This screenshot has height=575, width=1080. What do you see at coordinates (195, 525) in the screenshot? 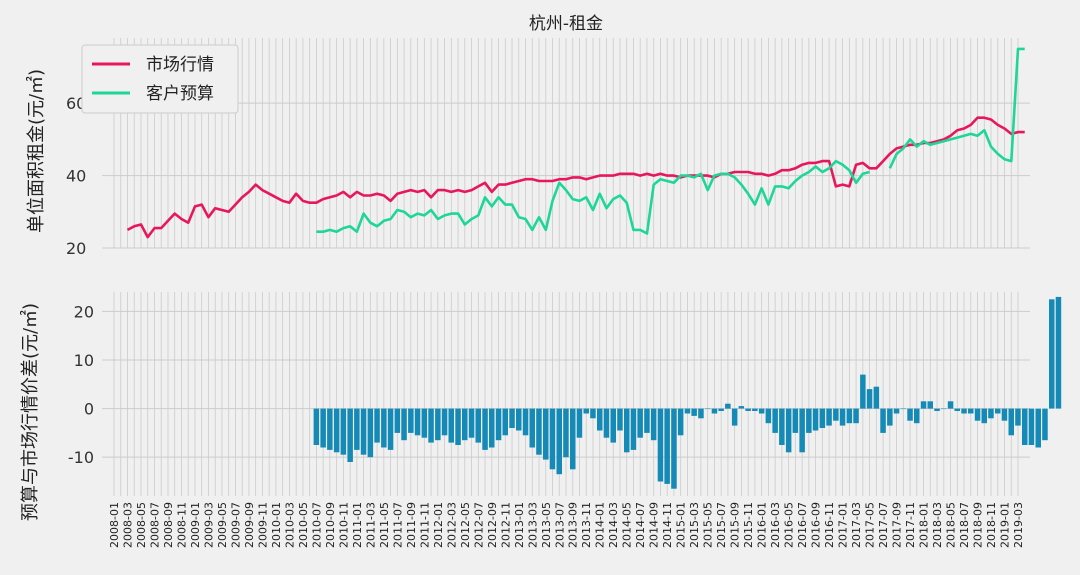
I see `x-tick-label: 2009-01` at bounding box center [195, 525].